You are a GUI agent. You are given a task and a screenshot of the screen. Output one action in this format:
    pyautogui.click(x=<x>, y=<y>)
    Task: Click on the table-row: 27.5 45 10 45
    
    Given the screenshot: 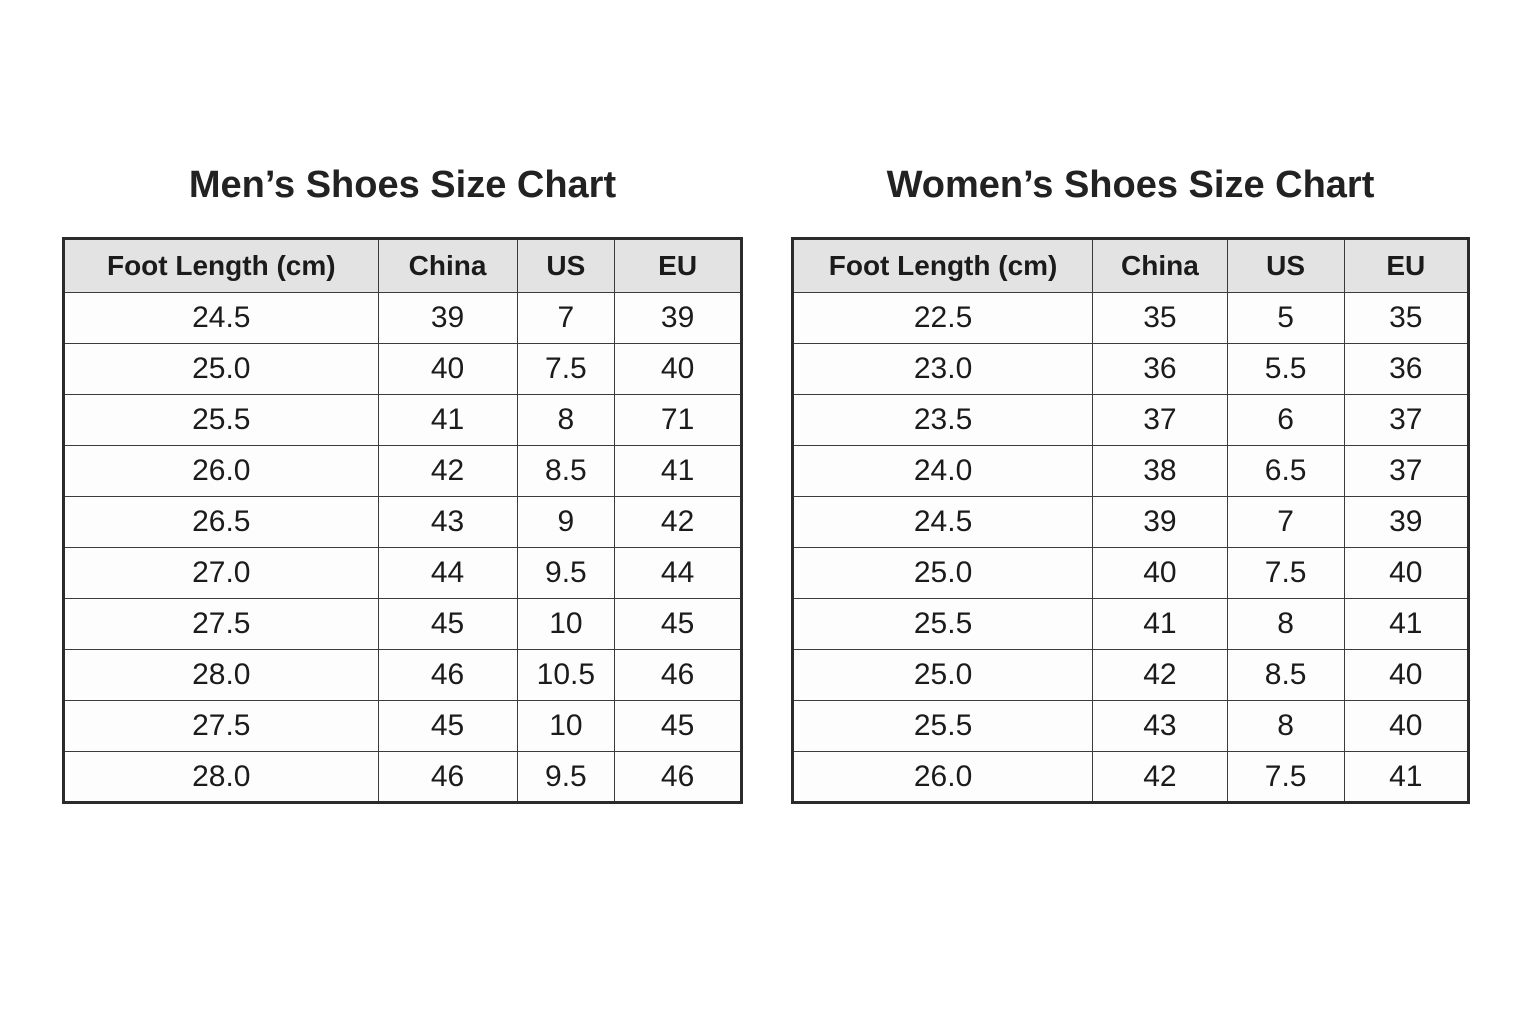 What is the action you would take?
    pyautogui.click(x=402, y=624)
    